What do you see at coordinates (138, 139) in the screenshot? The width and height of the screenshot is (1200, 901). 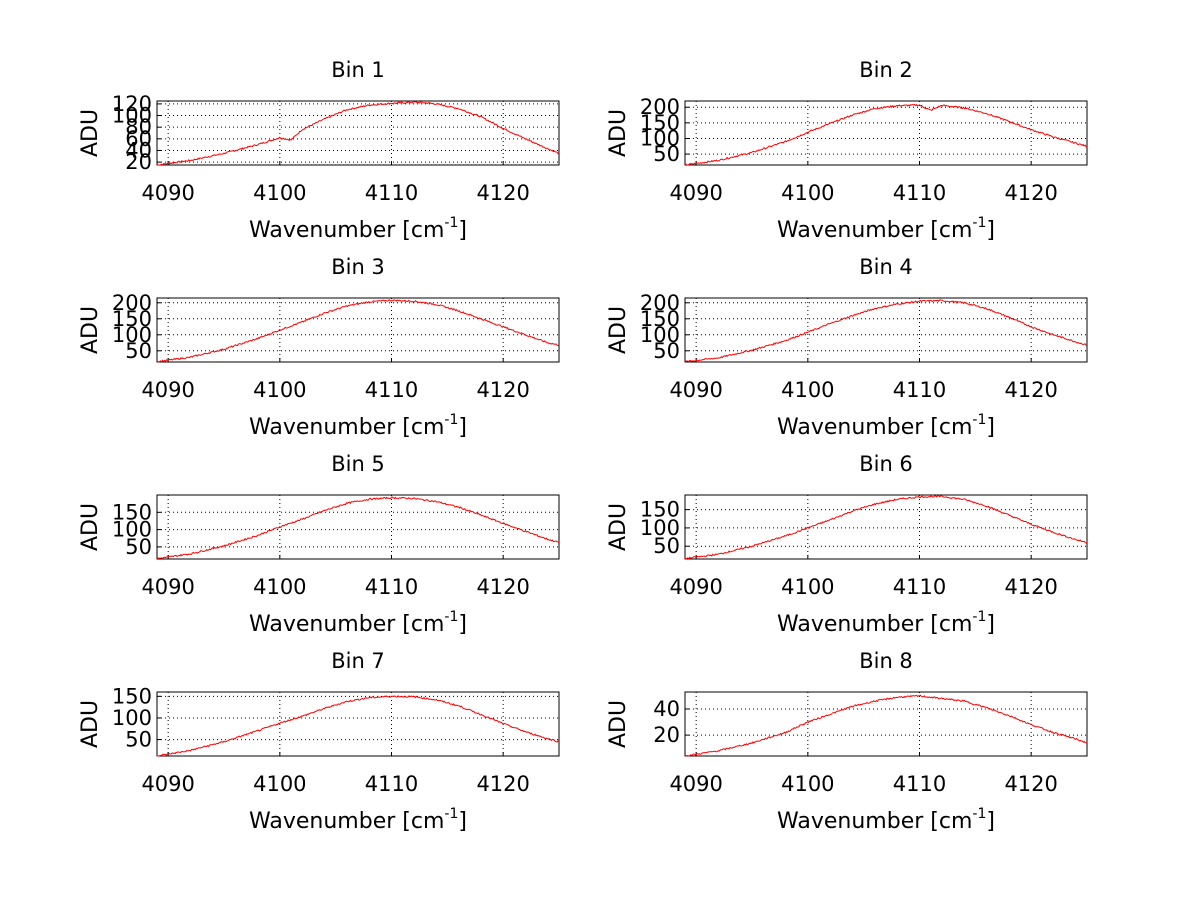 I see `y-tick-label: 60` at bounding box center [138, 139].